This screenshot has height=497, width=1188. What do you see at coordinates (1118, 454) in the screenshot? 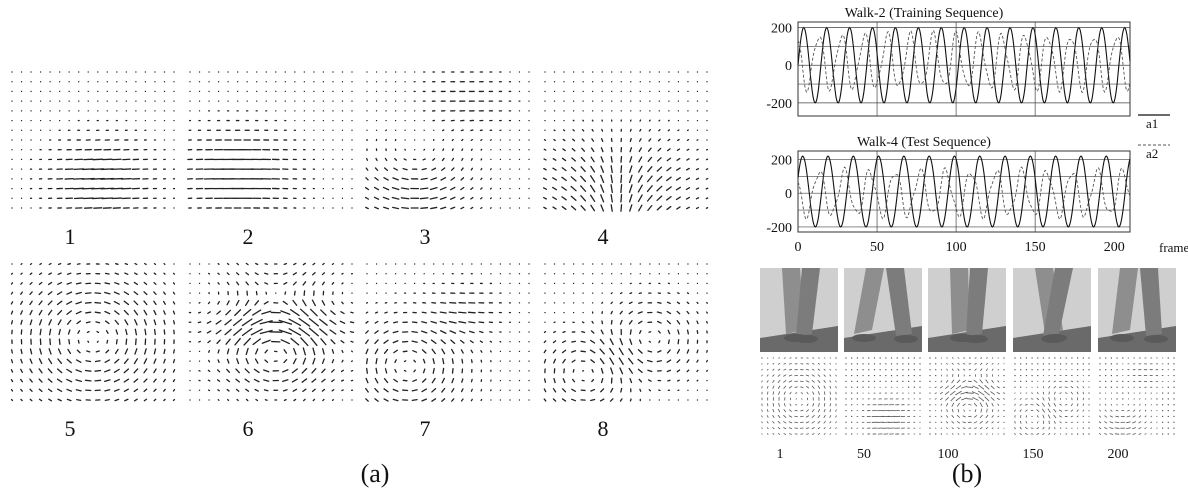
I see `frame-label: 200` at bounding box center [1118, 454].